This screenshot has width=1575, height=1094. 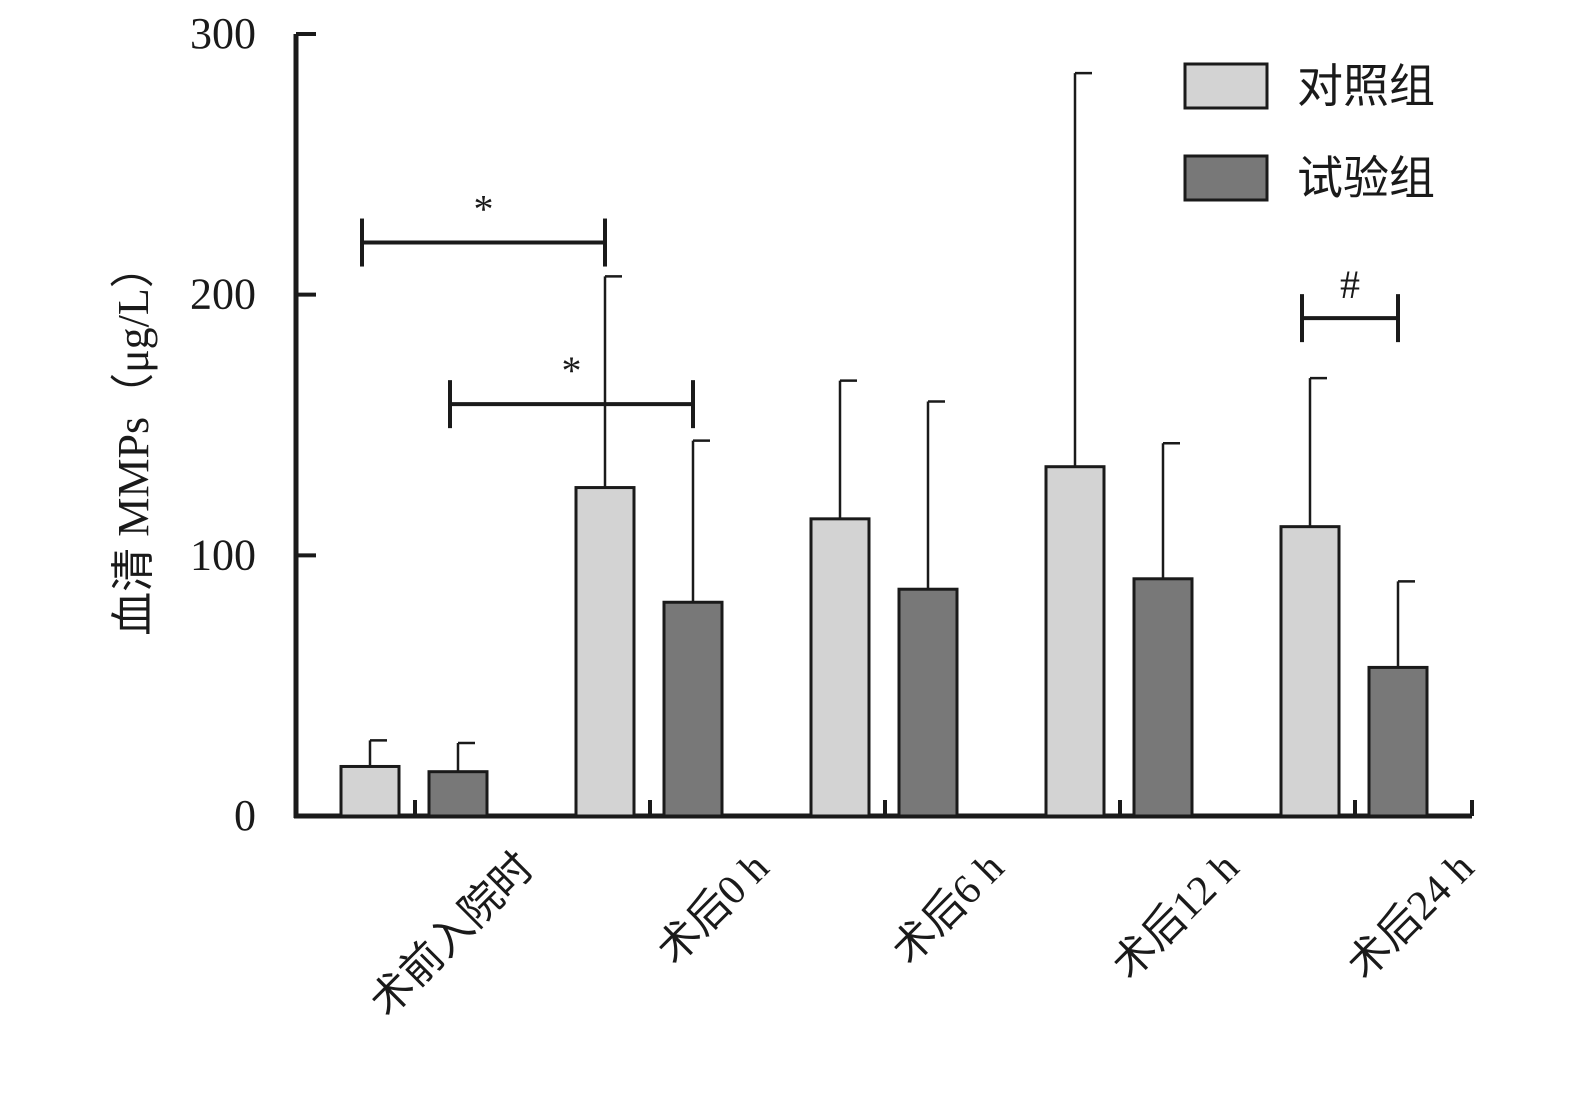 I want to click on x-category-label: 术后0 h, so click(x=713, y=909).